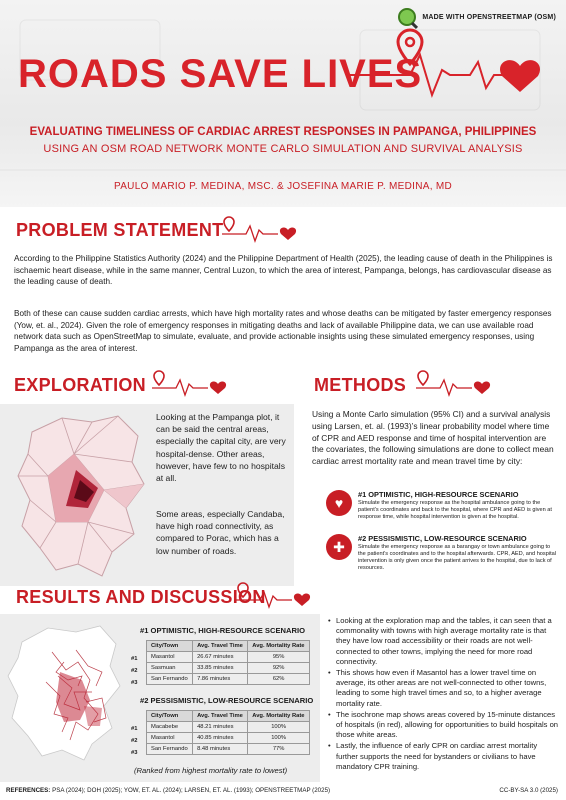 This screenshot has width=566, height=800. Describe the element at coordinates (438, 494) in the screenshot. I see `scenario-title: #1 OPTIMISTIC, HIGH-RESOURCE SCENARIO` at that location.